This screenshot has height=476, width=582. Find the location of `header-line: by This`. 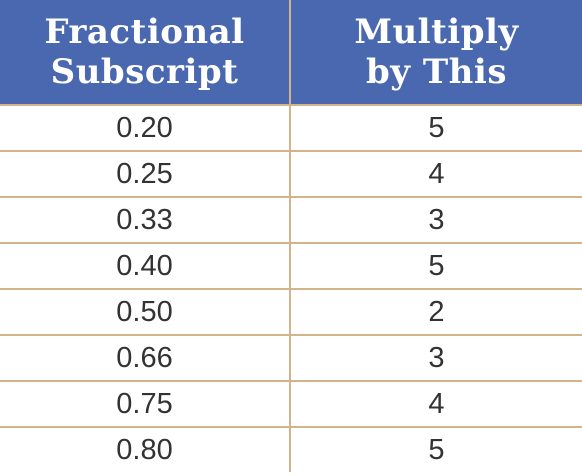

header-line: by This is located at coordinates (436, 72).